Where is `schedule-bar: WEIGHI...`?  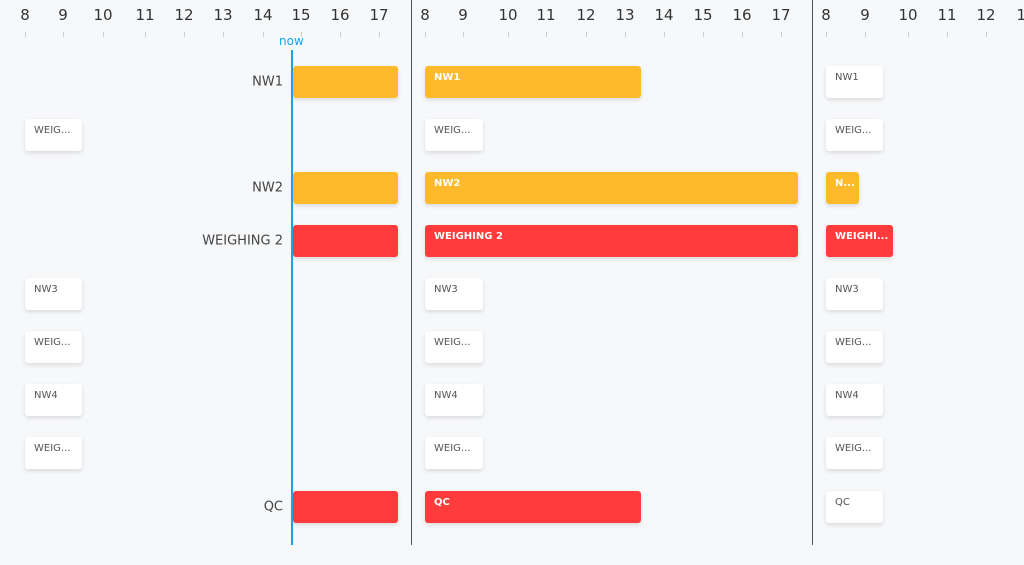
schedule-bar: WEIGHI... is located at coordinates (859, 241).